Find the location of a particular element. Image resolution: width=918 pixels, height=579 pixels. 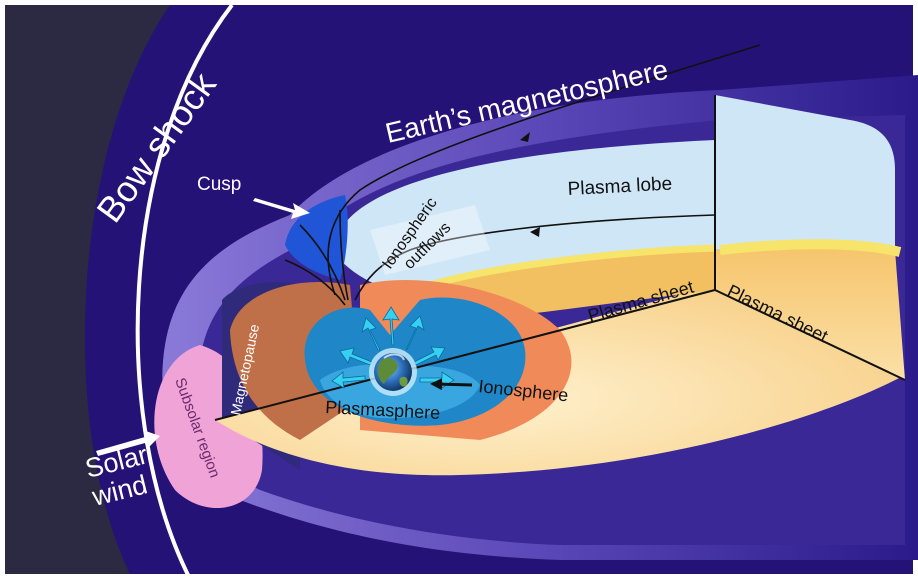

sheet-edge-highlight is located at coordinates (810, 248).